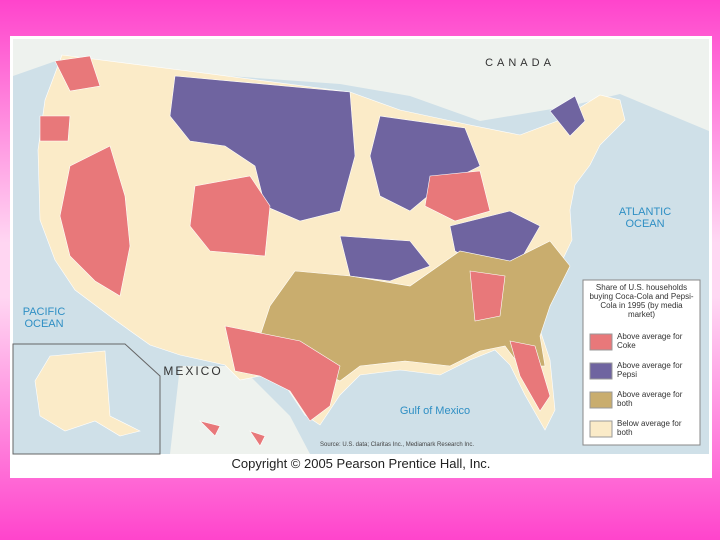  I want to click on legend-label-box: Above average for Coke, so click(650, 341).